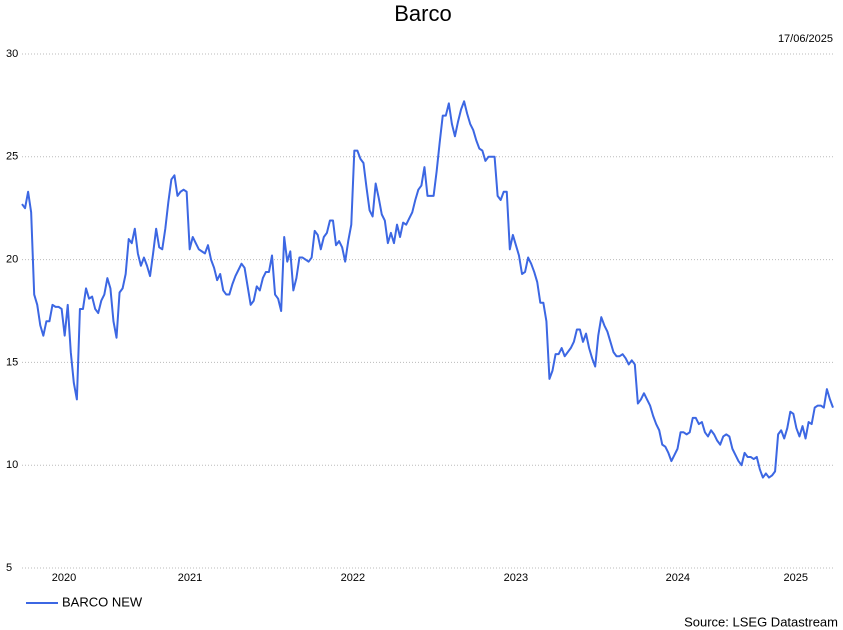 This screenshot has width=843, height=630. I want to click on legend-label: BARCO NEW, so click(102, 601).